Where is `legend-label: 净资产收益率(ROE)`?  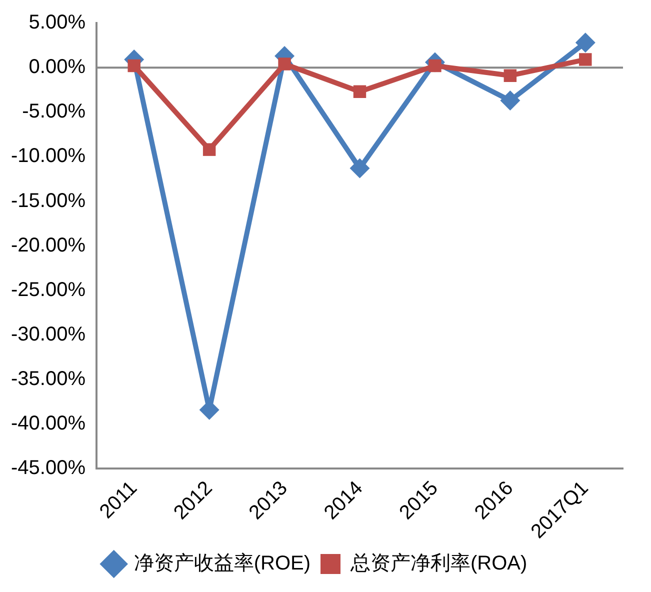 legend-label: 净资产收益率(ROE) is located at coordinates (222, 563).